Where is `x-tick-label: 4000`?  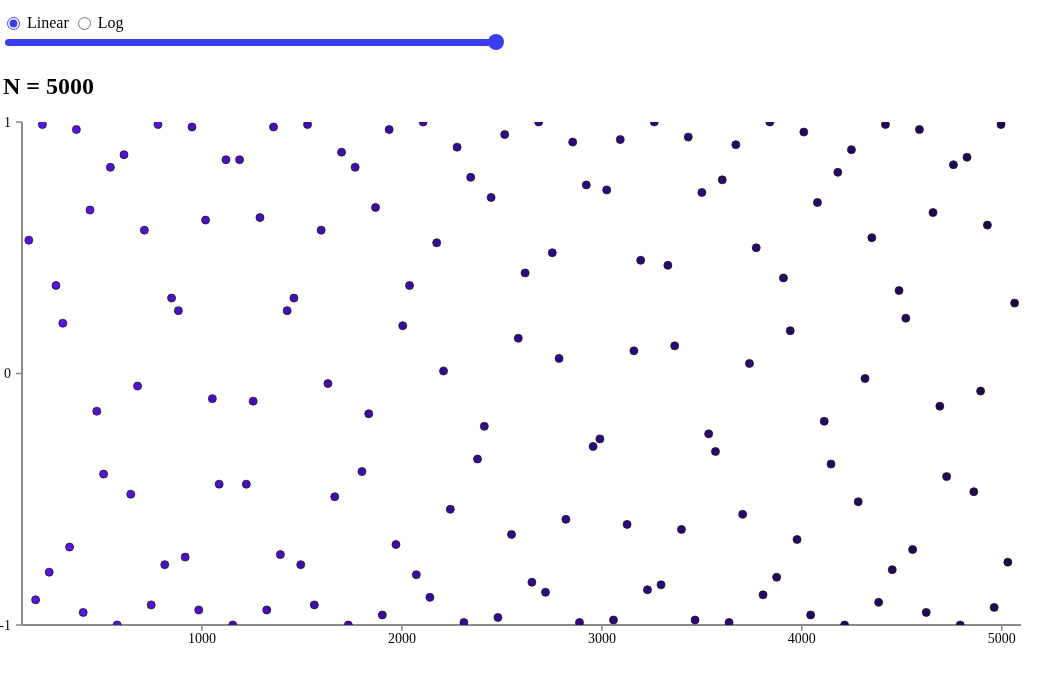 x-tick-label: 4000 is located at coordinates (801, 638).